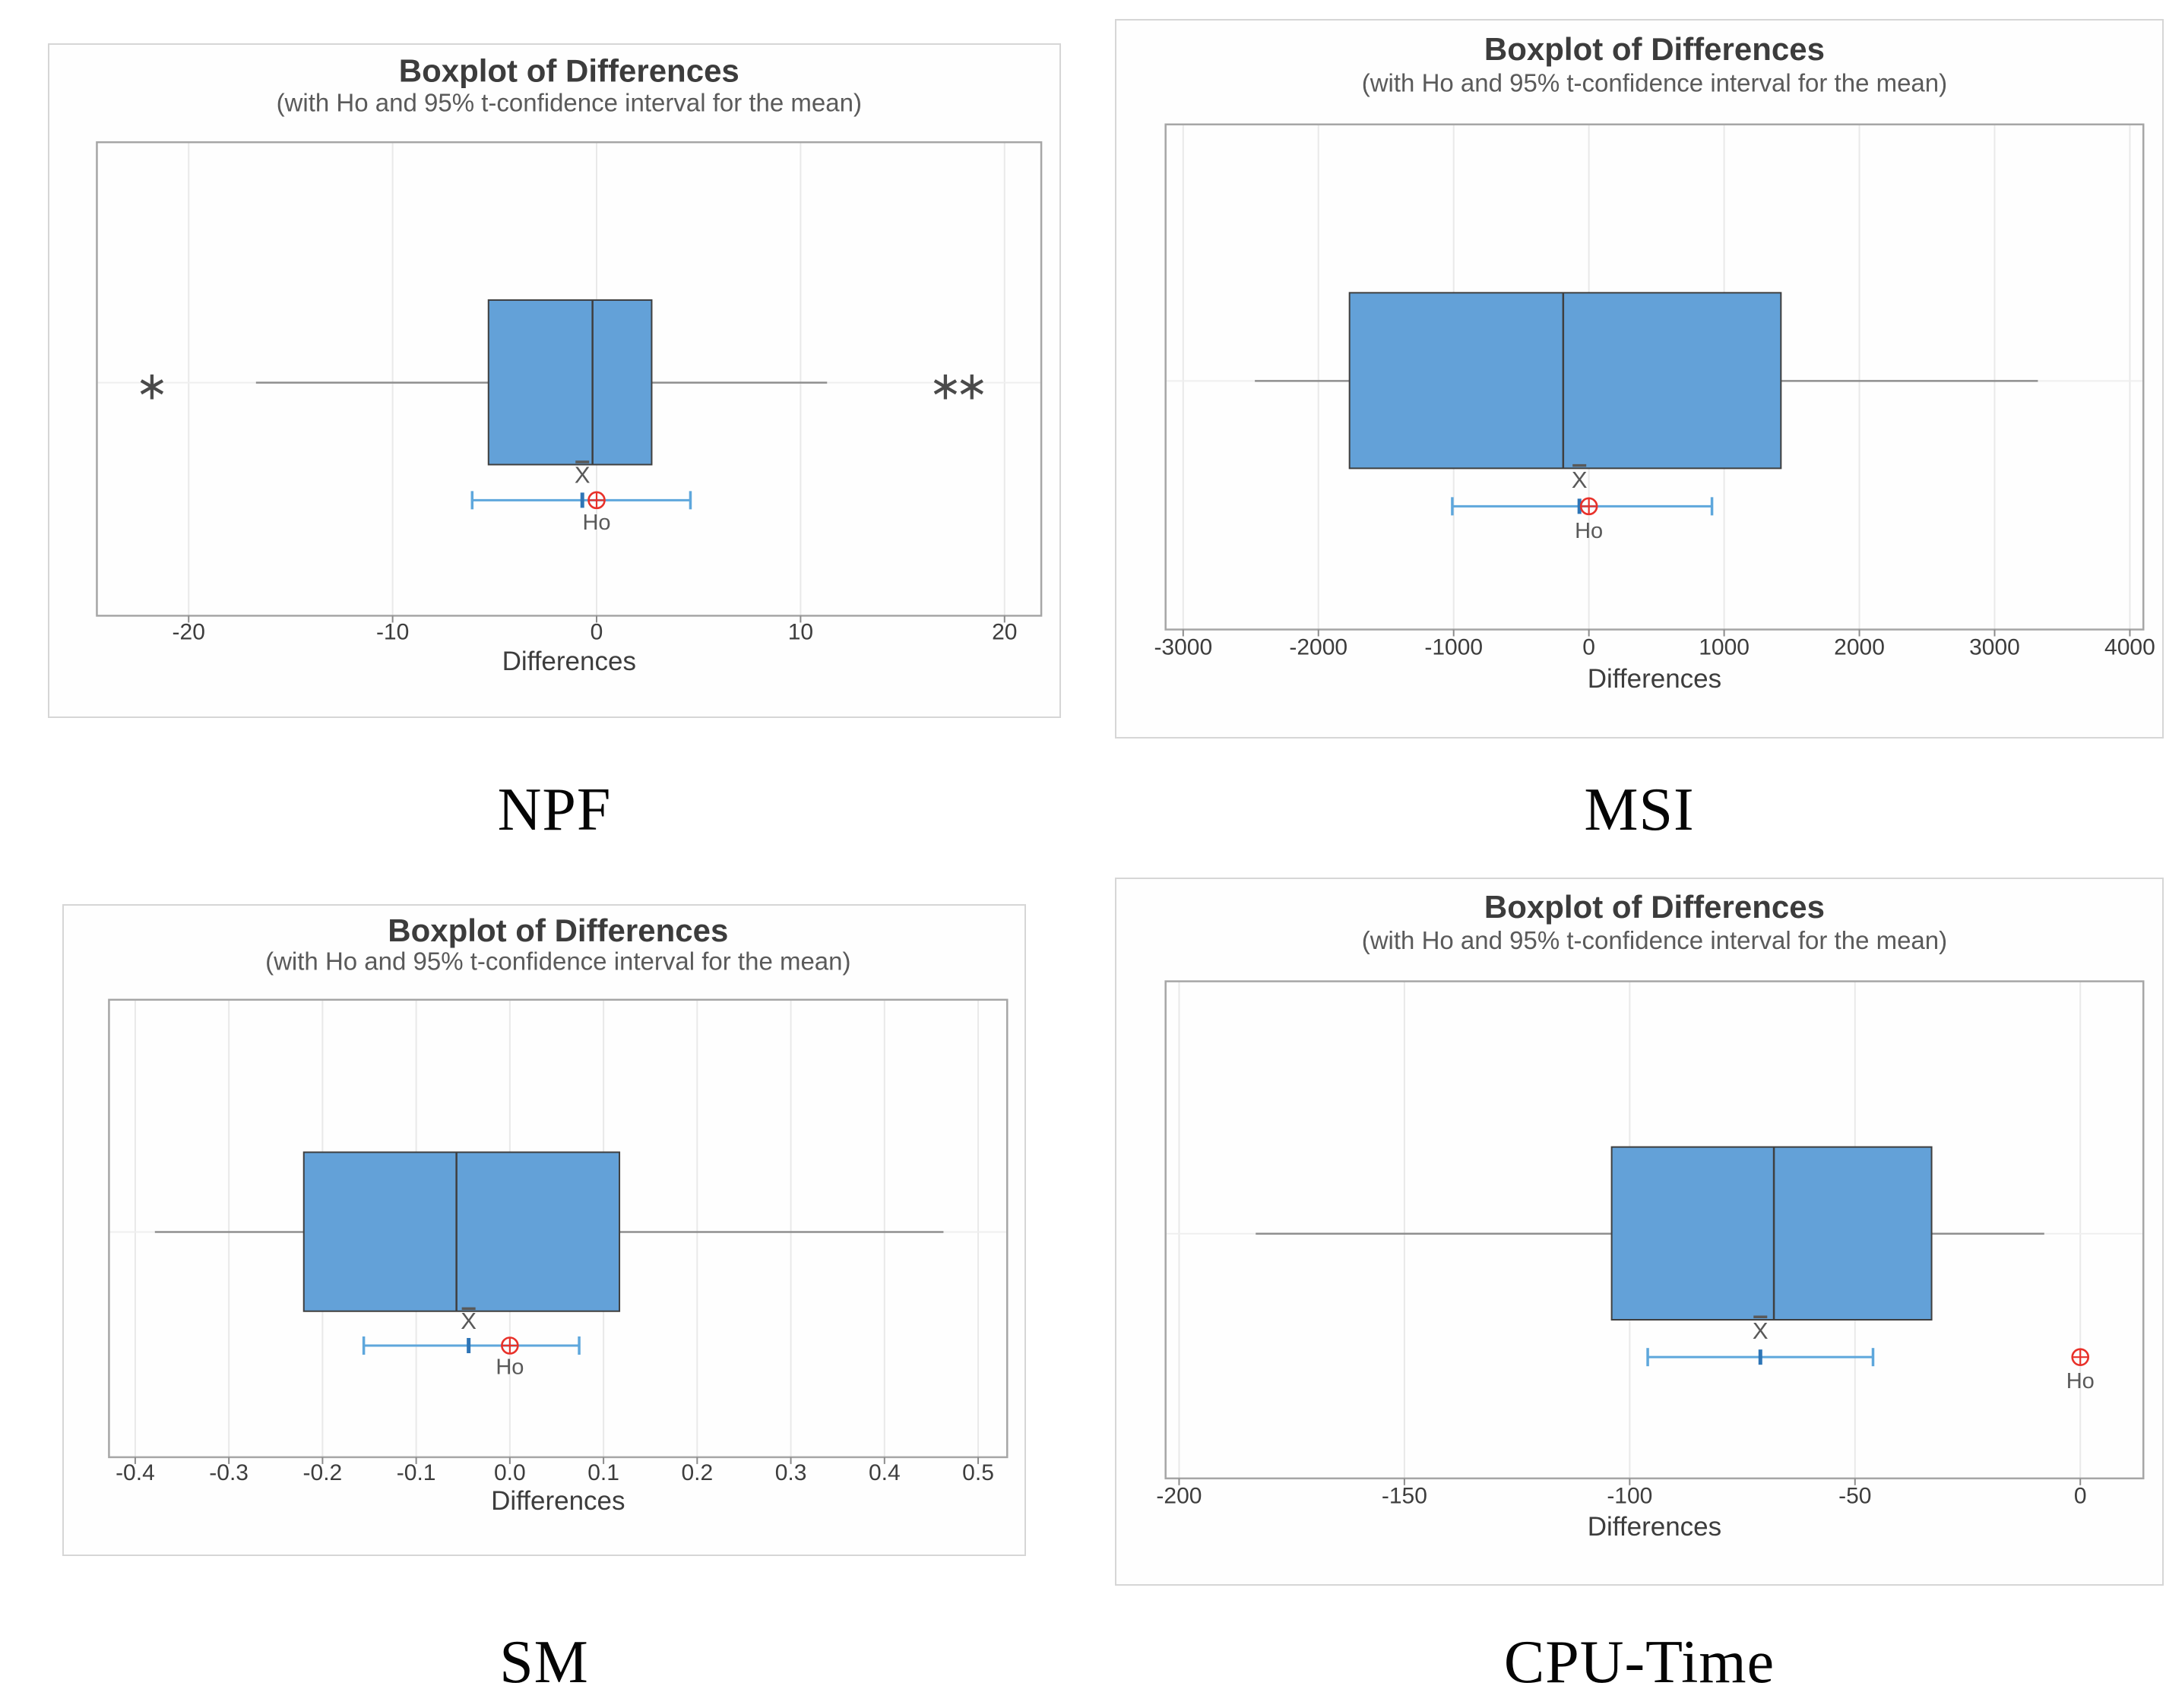  Describe the element at coordinates (544, 1663) in the screenshot. I see `figure-label-sm: SM` at that location.